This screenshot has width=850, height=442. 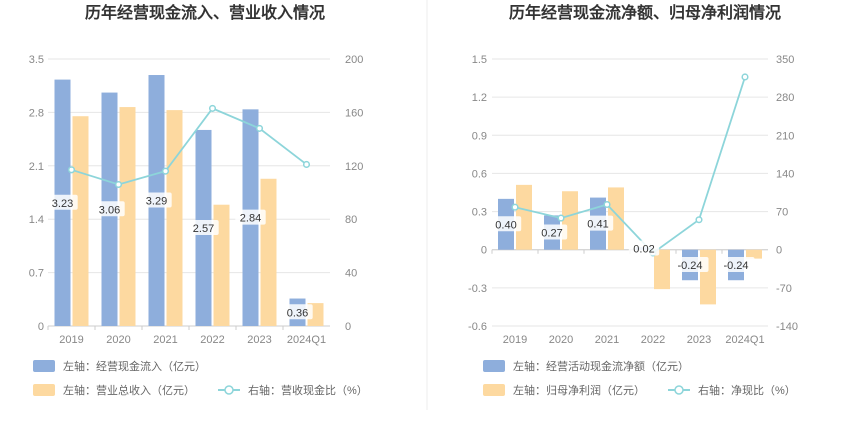 I want to click on y-right-tick-label: 120, so click(x=354, y=167).